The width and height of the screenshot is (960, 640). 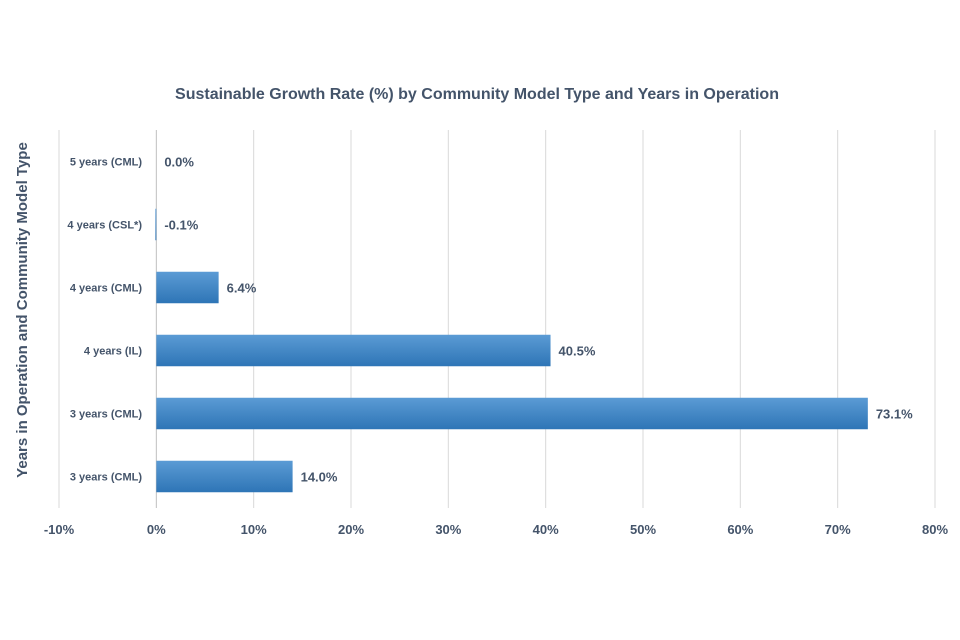 I want to click on data-label: 73.1%, so click(x=894, y=414).